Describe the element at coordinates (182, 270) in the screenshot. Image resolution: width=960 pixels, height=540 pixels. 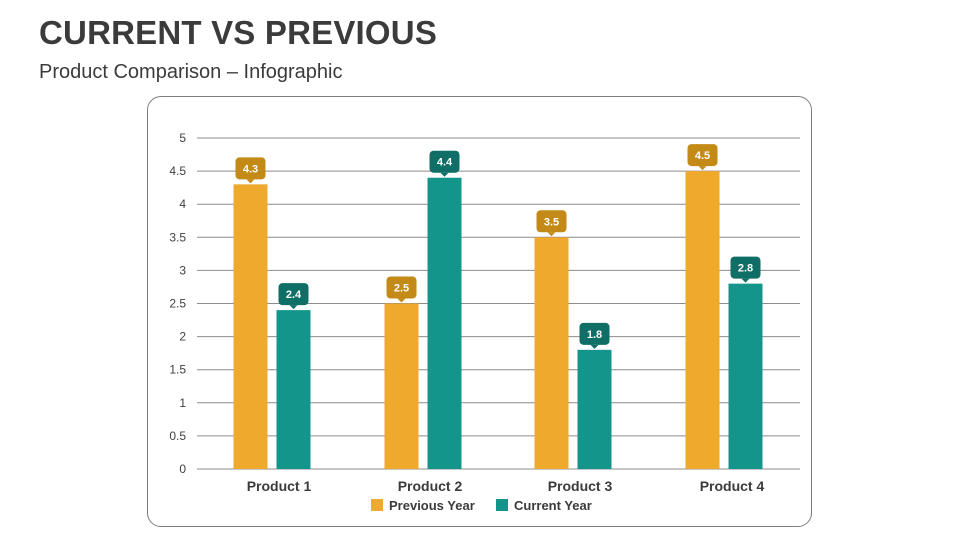
I see `y-tick-label: 3` at that location.